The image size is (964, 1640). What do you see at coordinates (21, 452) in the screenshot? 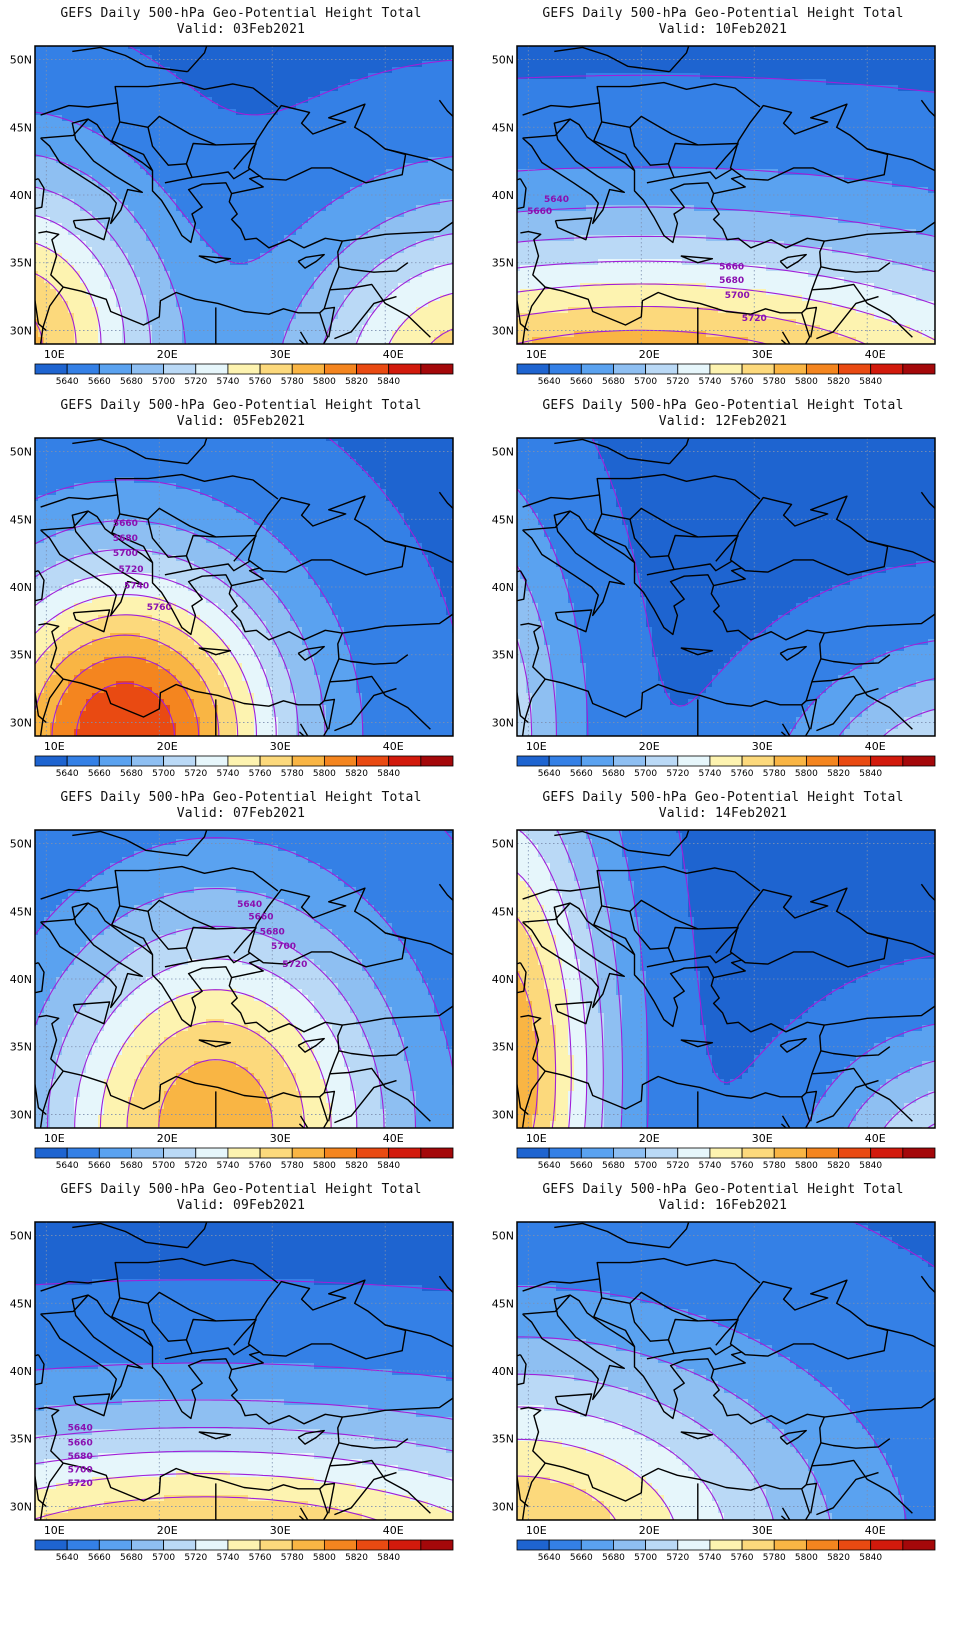
I see `lat-tick-label: 50N` at bounding box center [21, 452].